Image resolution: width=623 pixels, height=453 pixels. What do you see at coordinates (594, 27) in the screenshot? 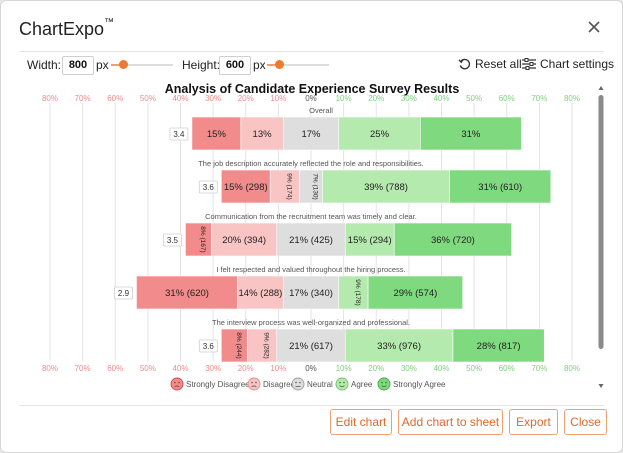
I see `close-icon` at bounding box center [594, 27].